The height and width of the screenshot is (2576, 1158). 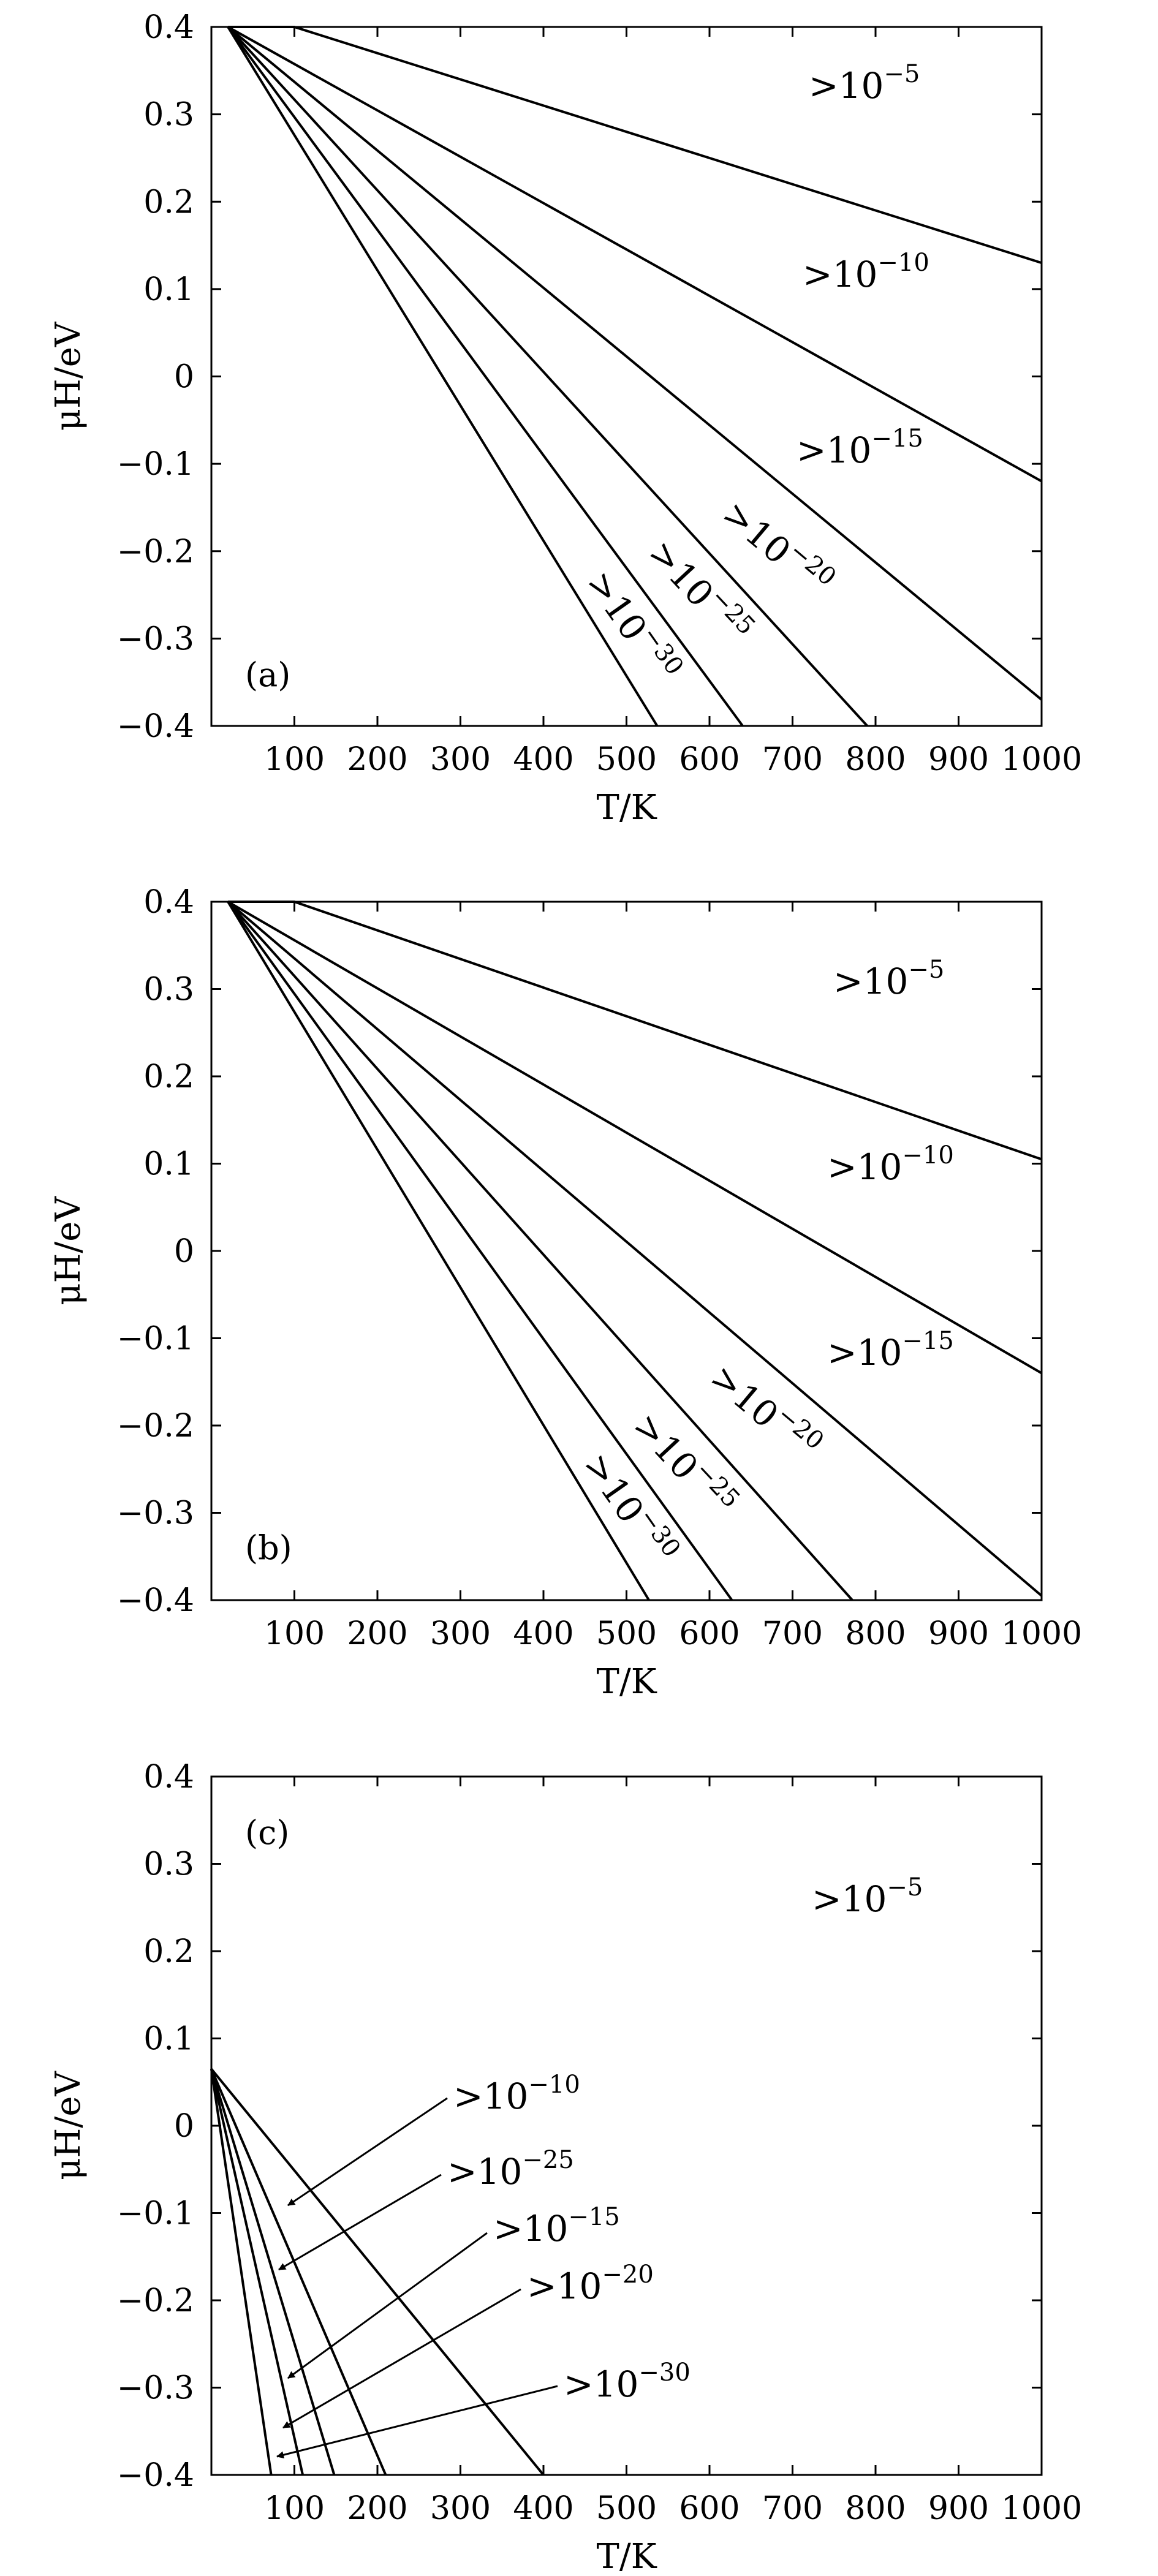 I want to click on panel-label: (a), so click(x=267, y=674).